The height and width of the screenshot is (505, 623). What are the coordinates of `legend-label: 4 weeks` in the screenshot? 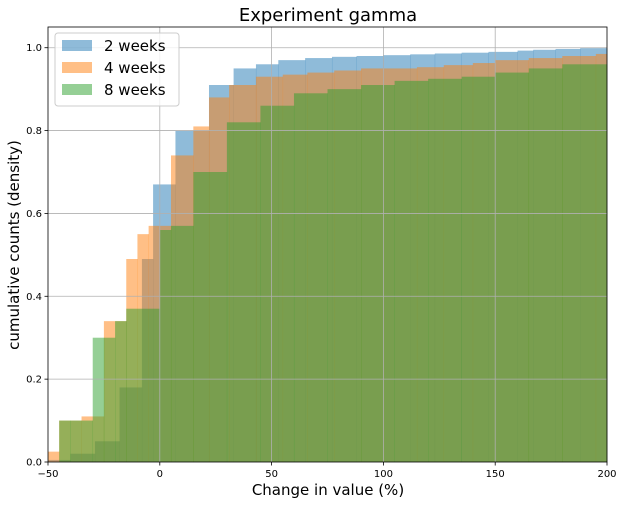 It's located at (135, 68).